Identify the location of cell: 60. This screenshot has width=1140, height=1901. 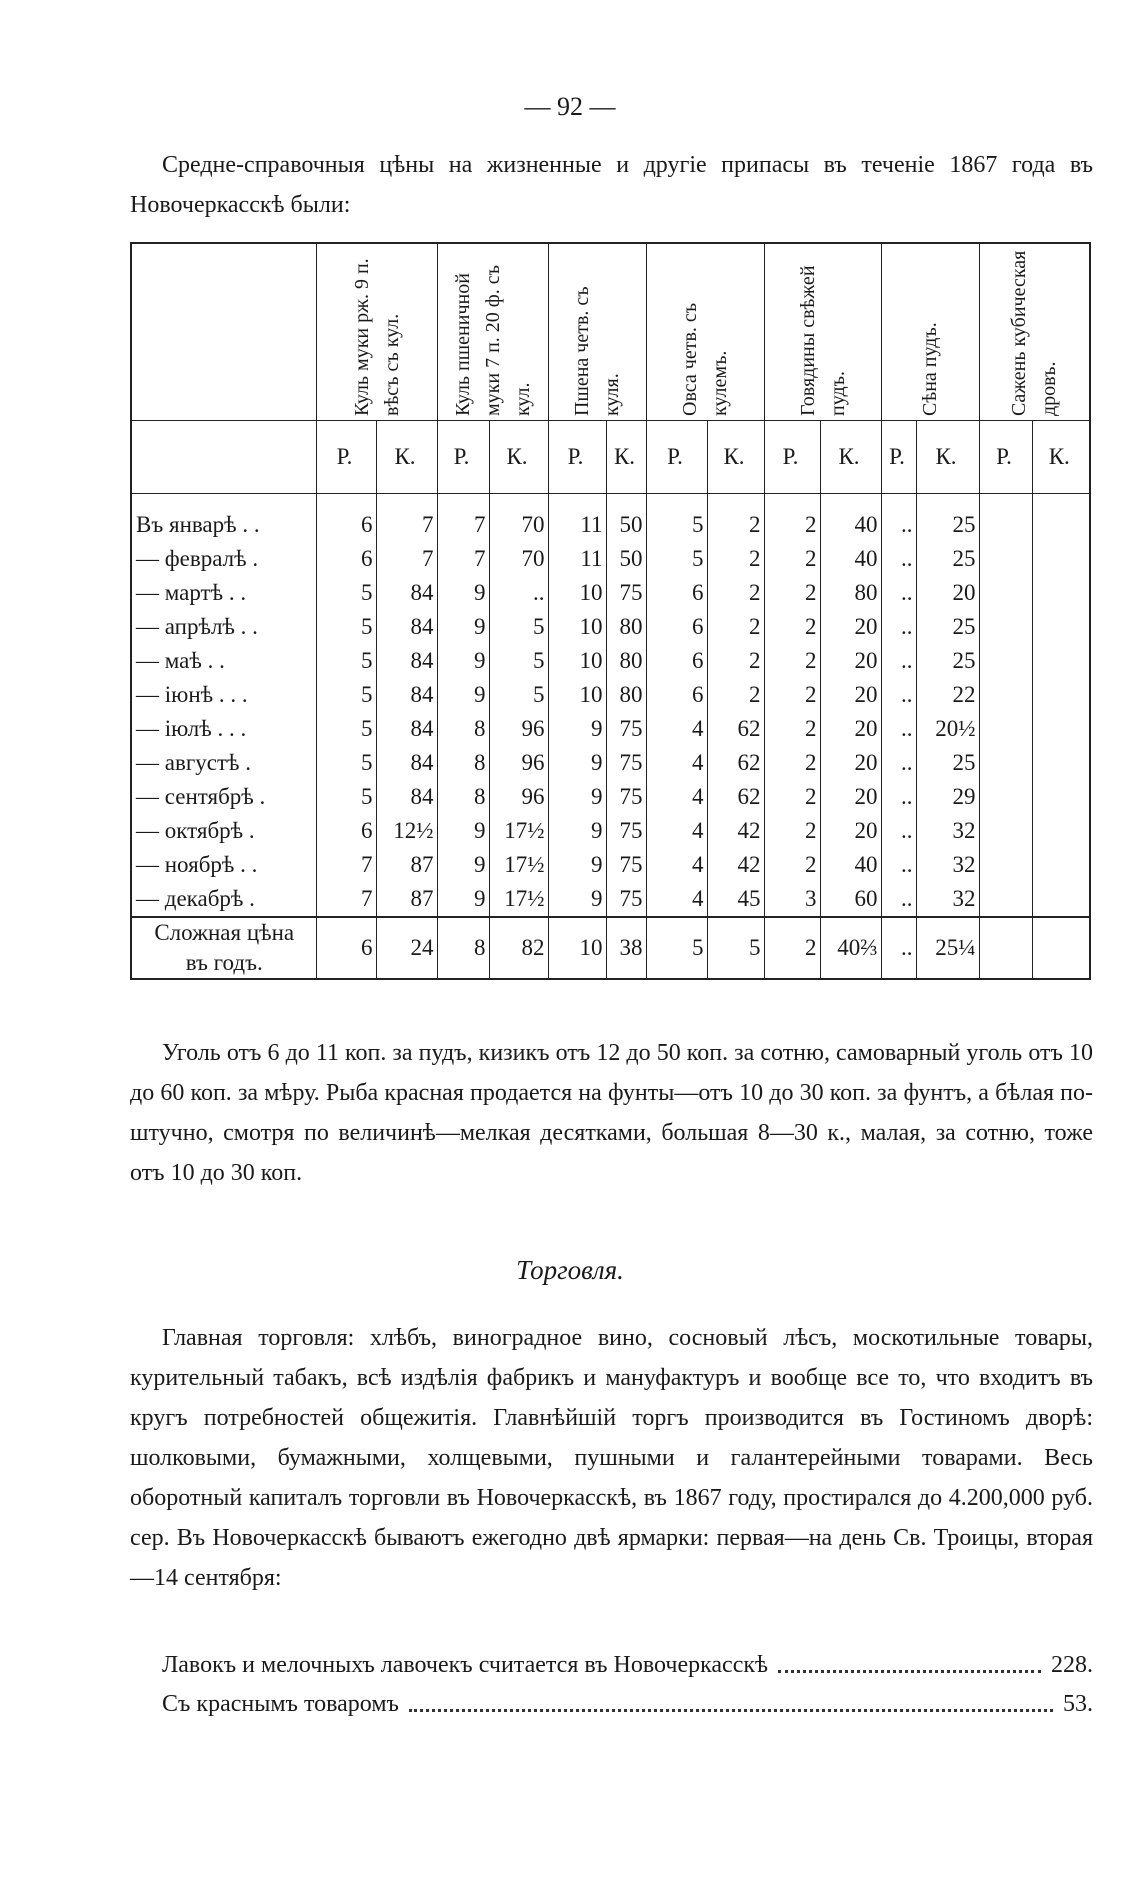
(850, 899).